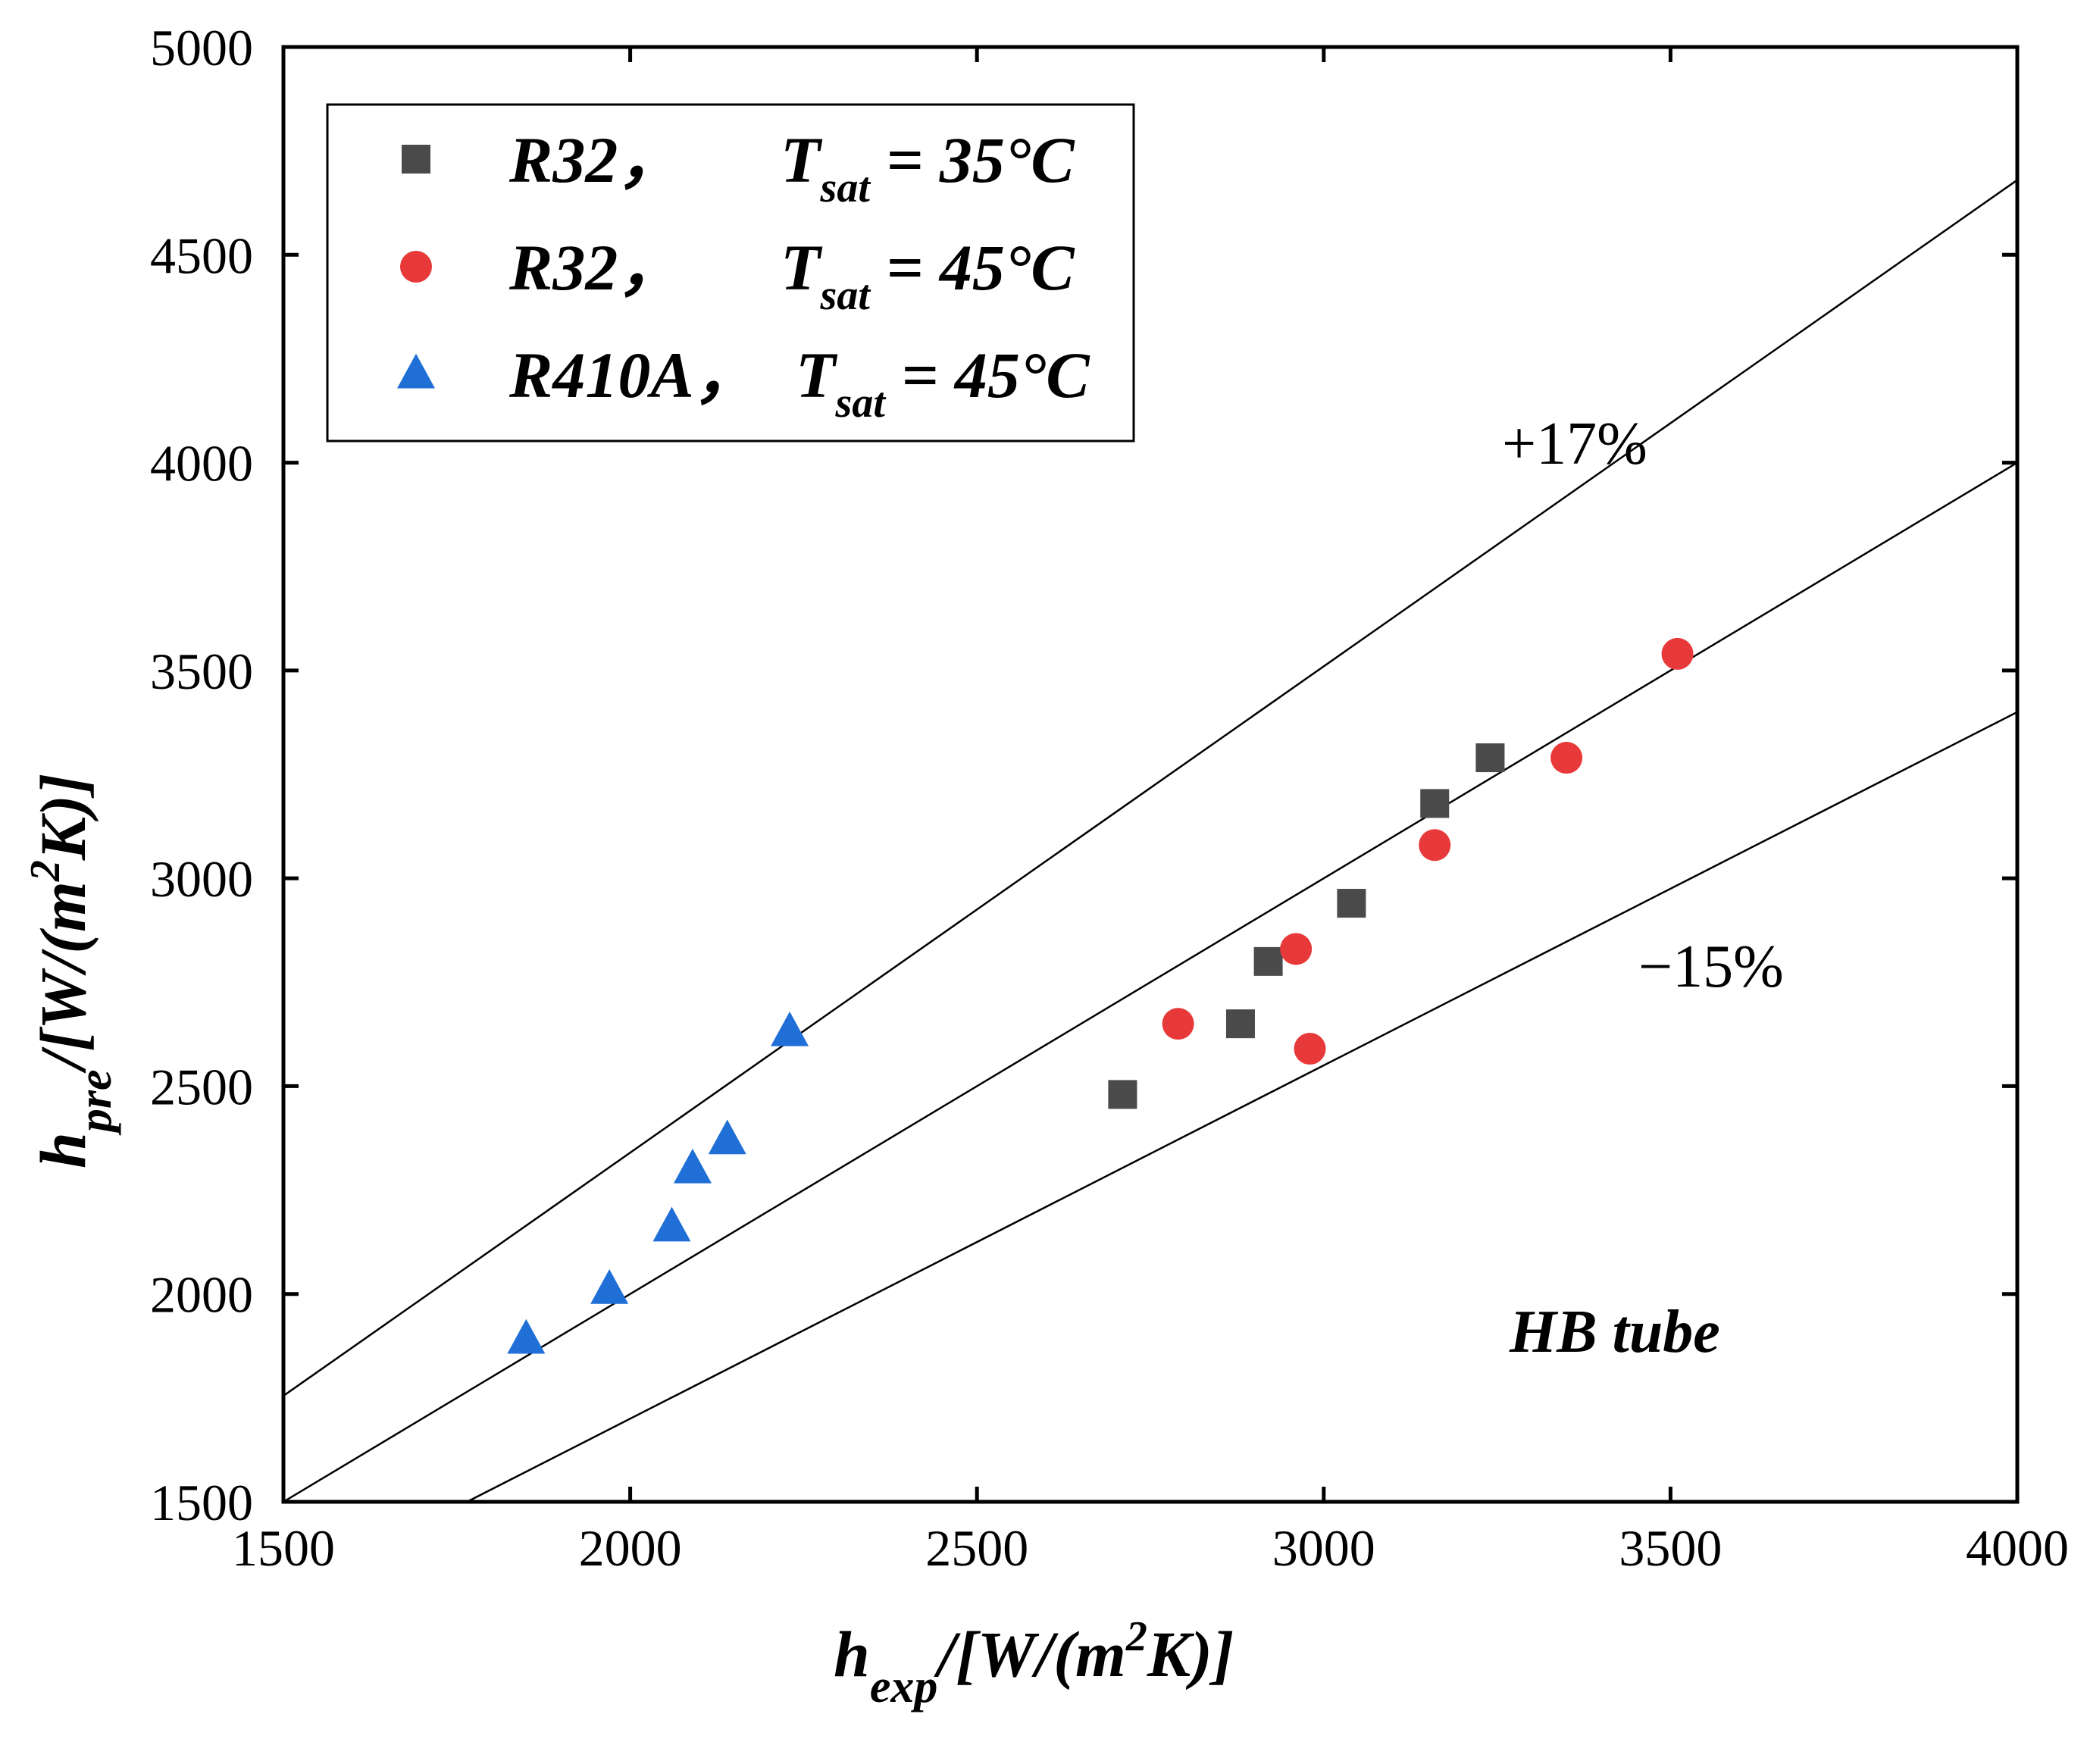  I want to click on x-axis-title: hexp/[W/(m2K)], so click(1034, 1662).